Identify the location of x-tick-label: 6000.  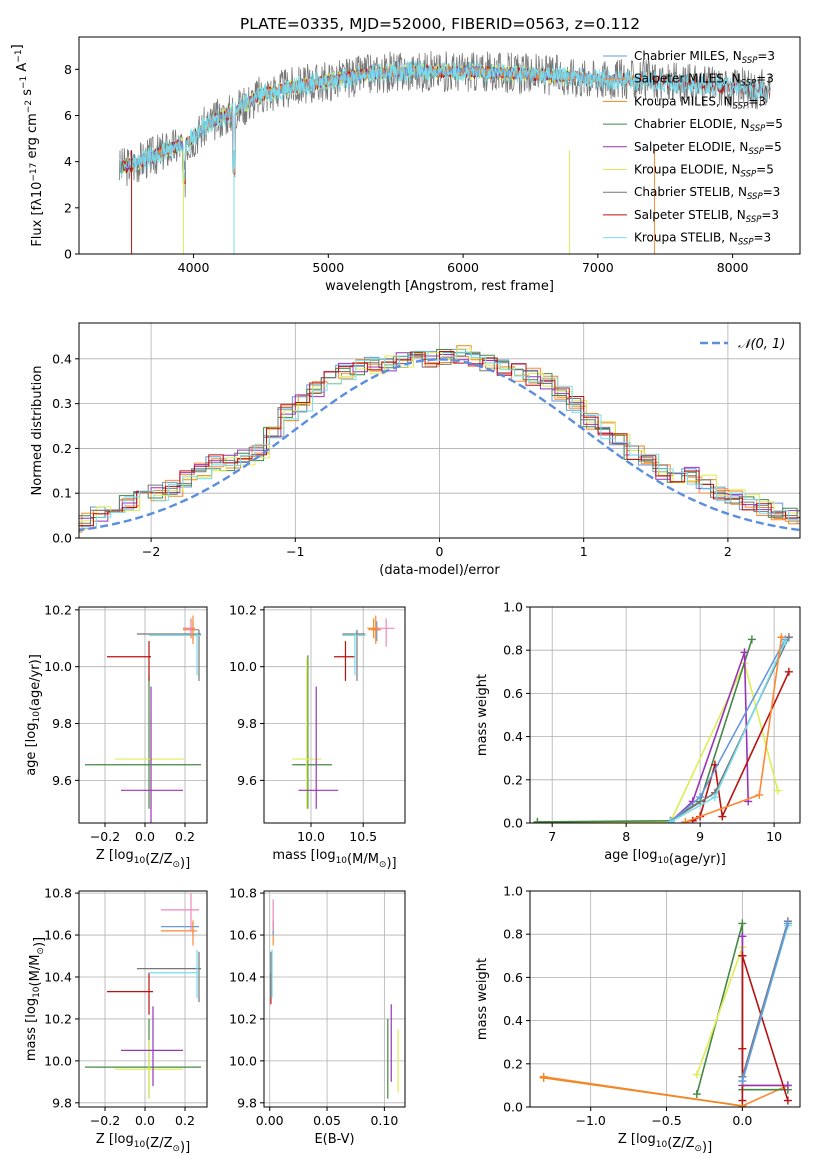
(463, 267).